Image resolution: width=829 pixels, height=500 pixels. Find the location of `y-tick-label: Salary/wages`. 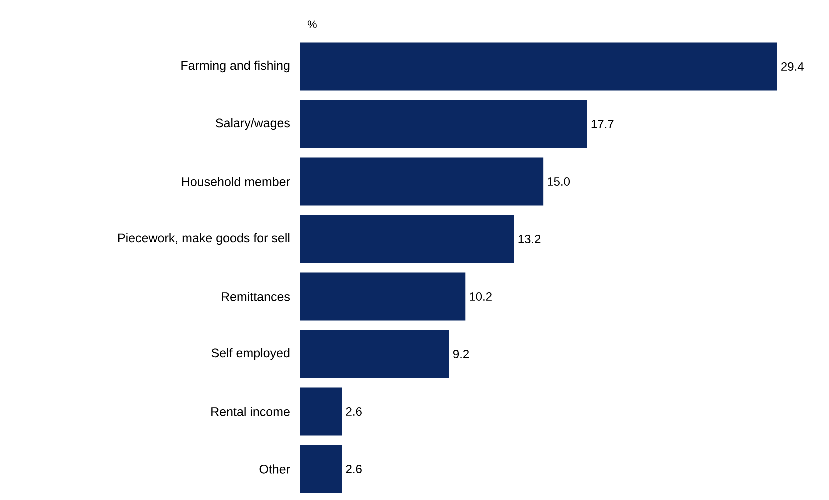

y-tick-label: Salary/wages is located at coordinates (253, 124).